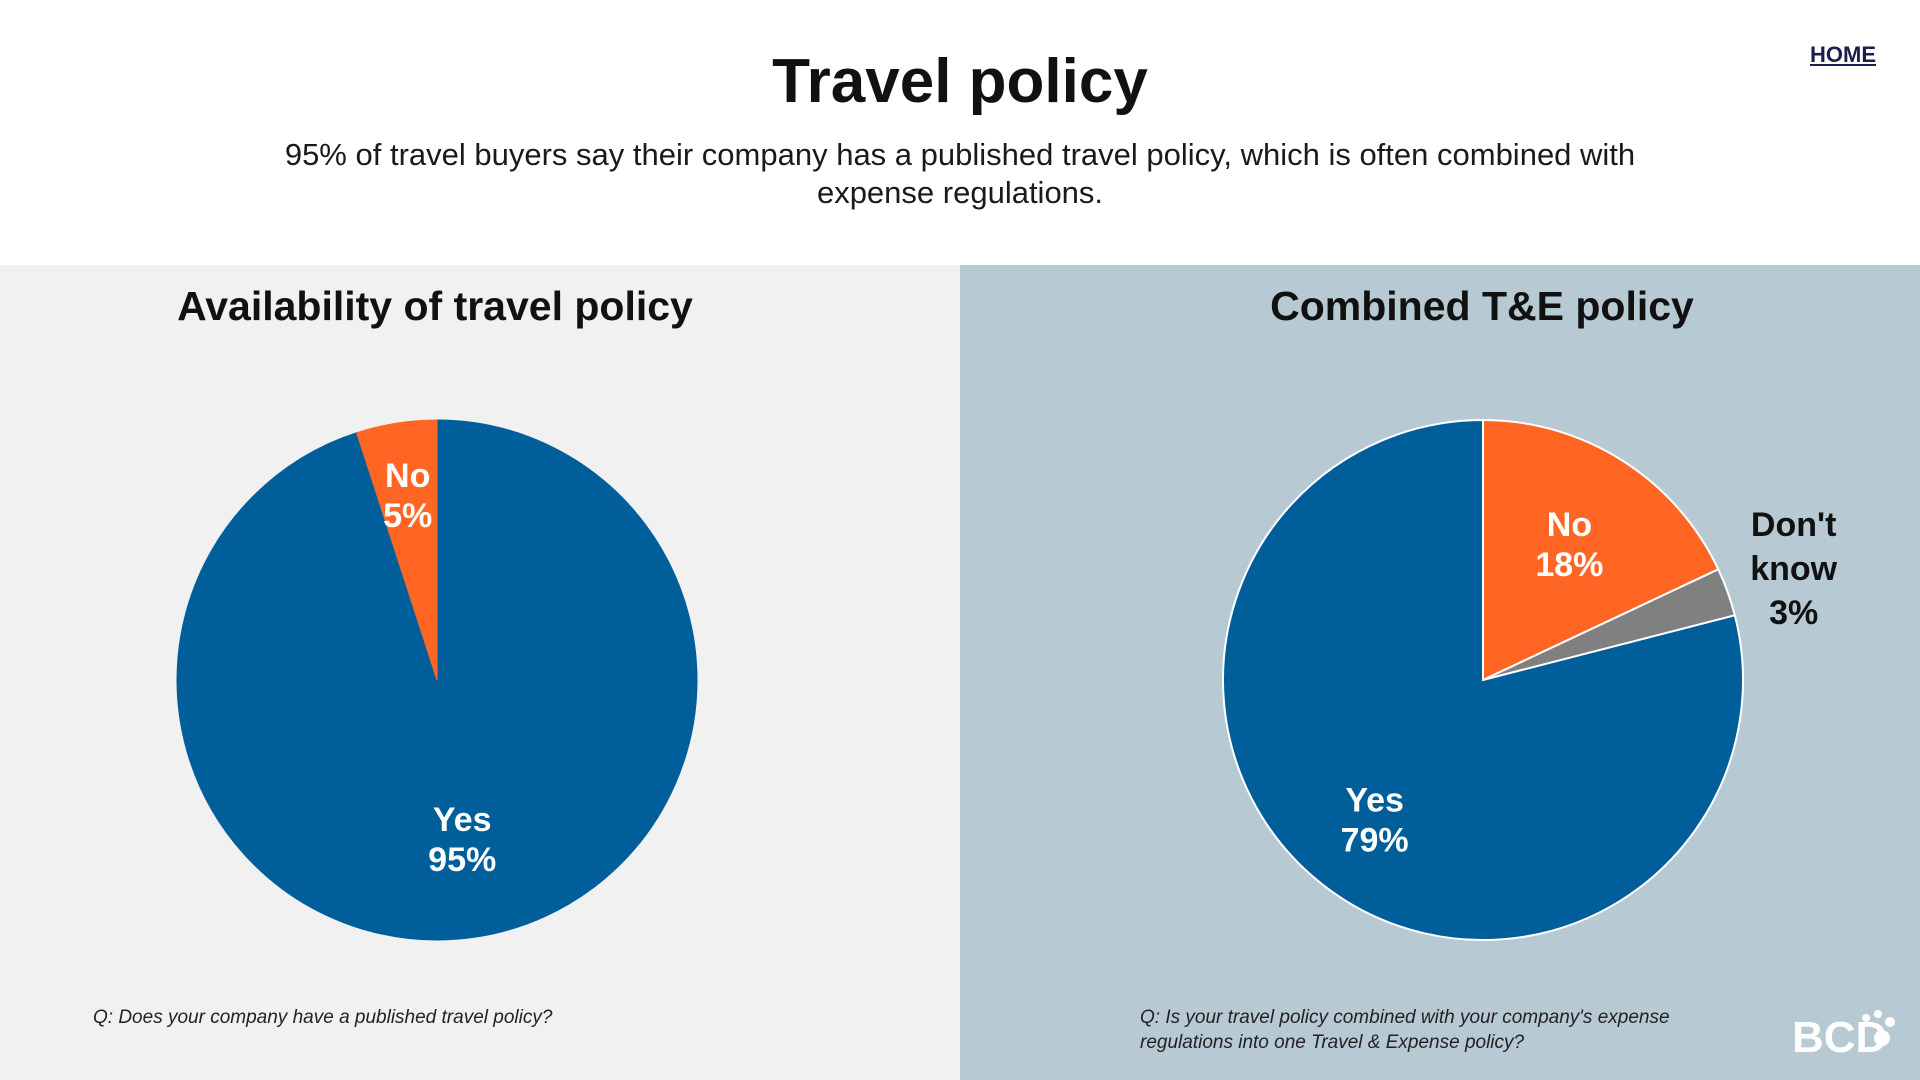  I want to click on chart-title: Combined T&E policy, so click(1482, 306).